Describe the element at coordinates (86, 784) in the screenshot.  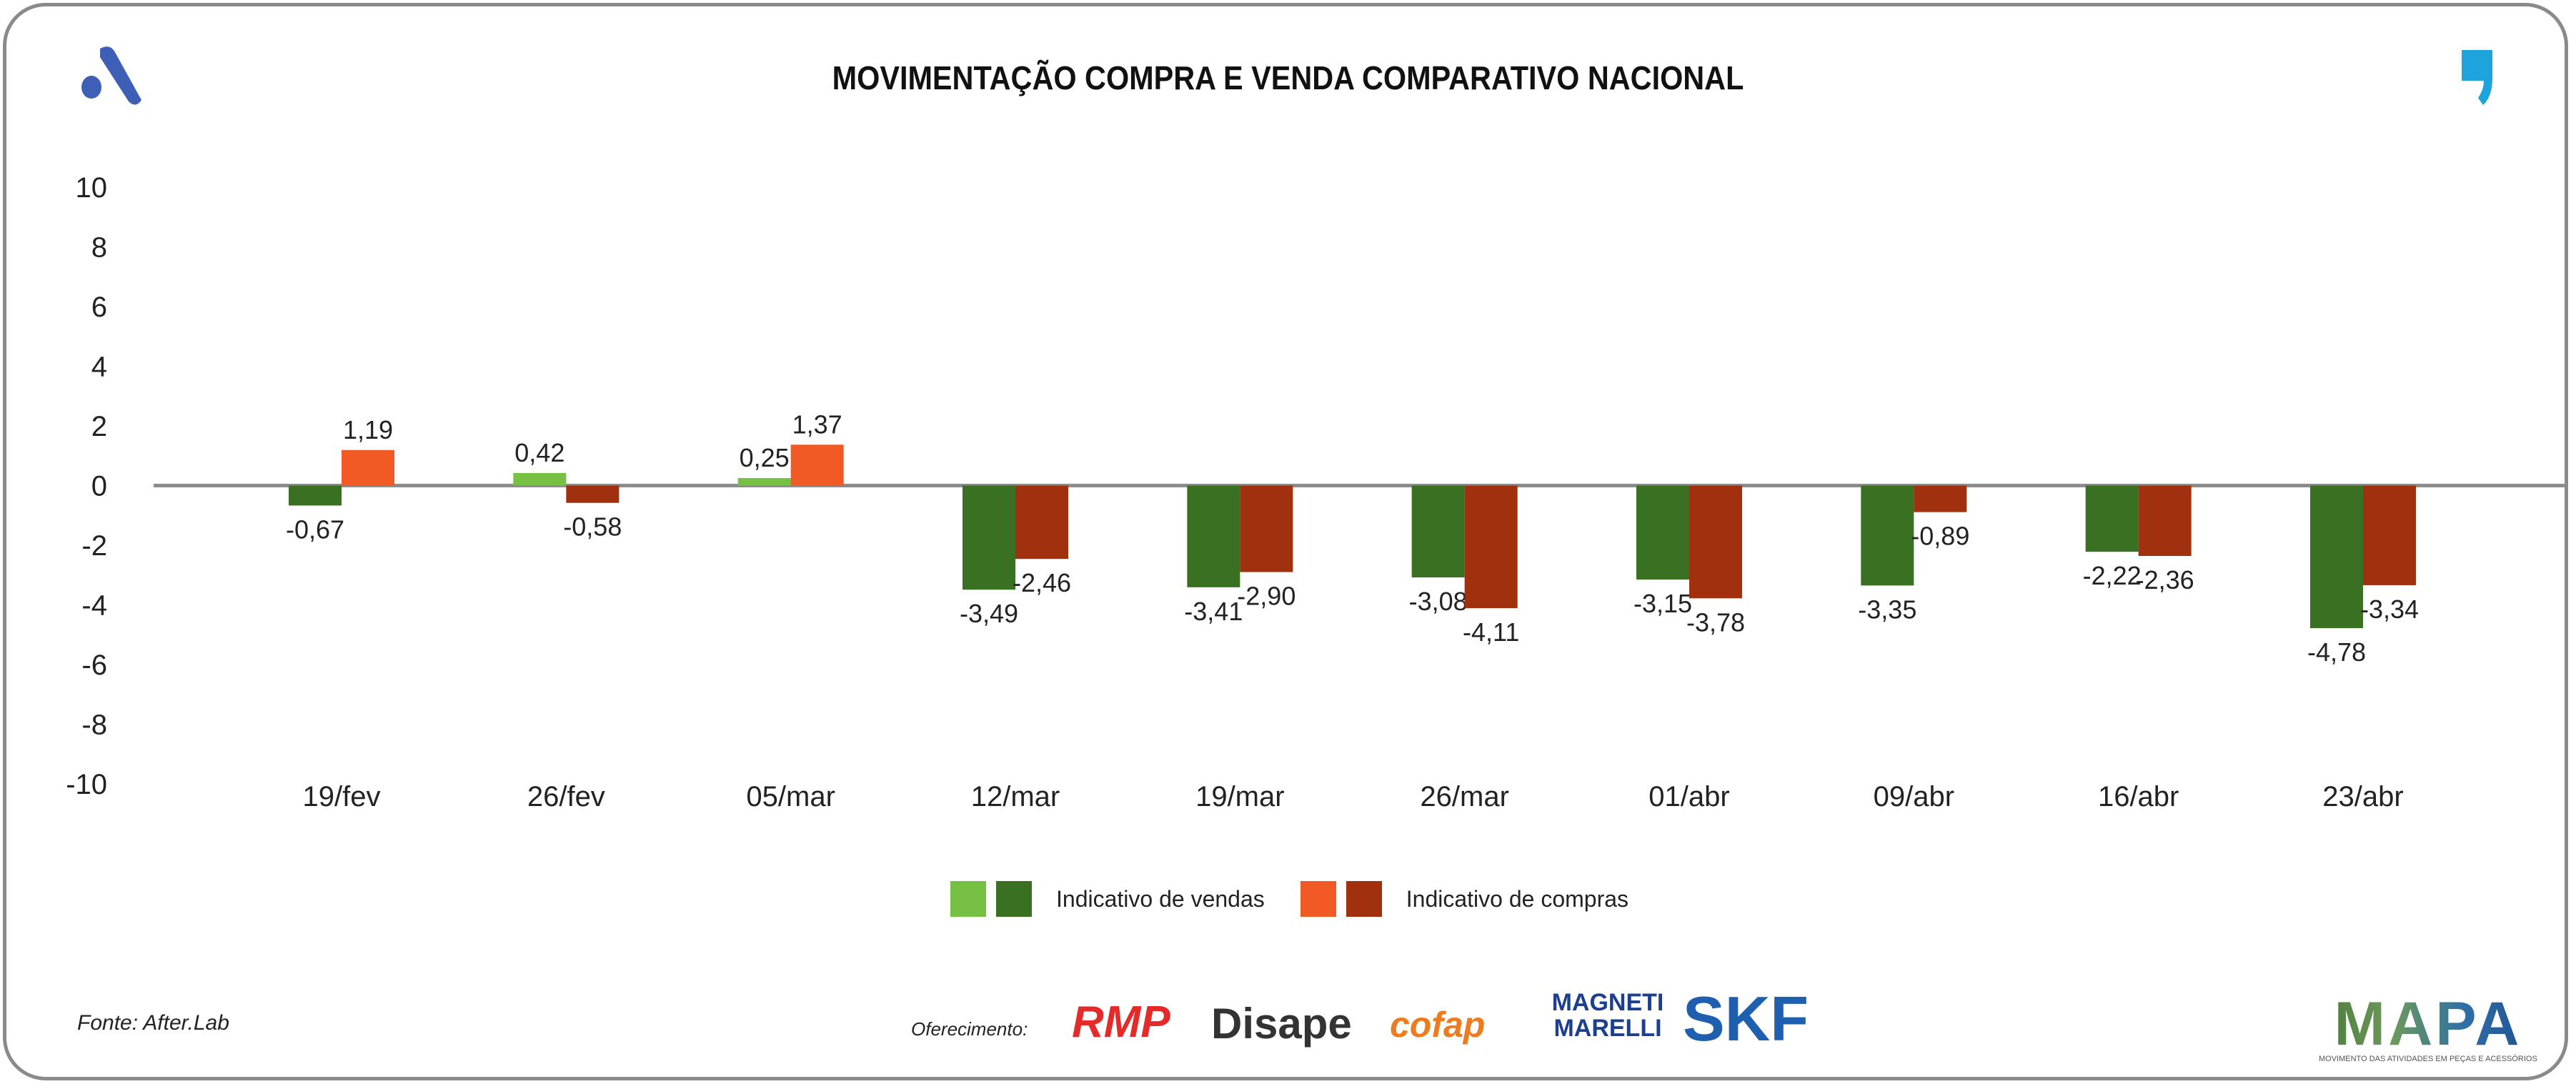
I see `y-tick-label: -10` at that location.